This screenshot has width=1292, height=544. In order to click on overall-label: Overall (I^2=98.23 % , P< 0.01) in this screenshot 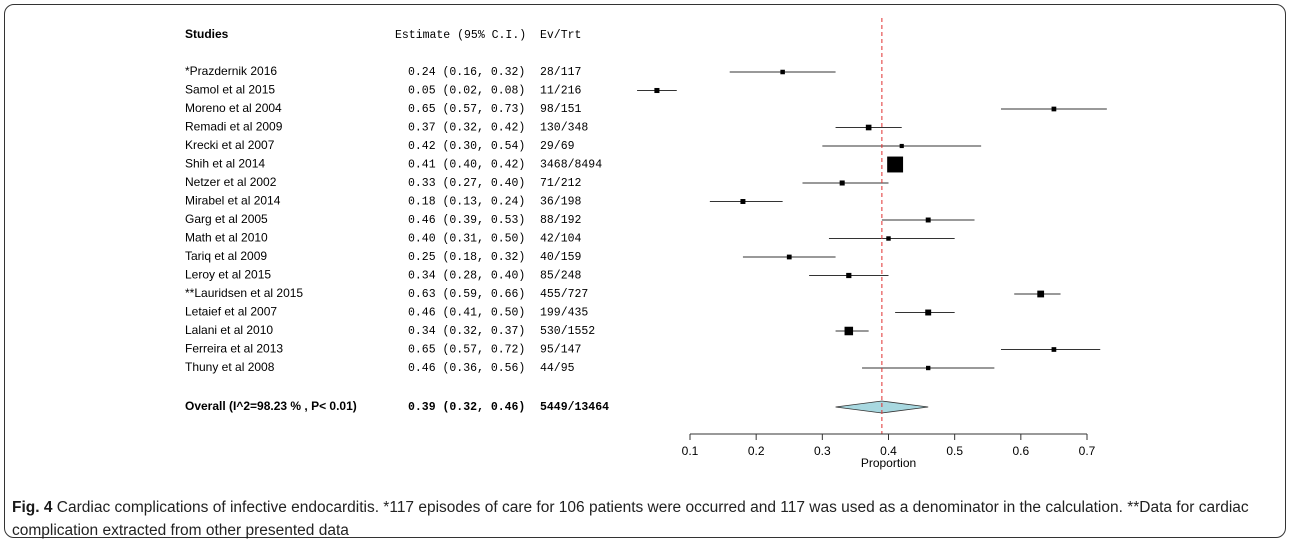, I will do `click(271, 406)`.